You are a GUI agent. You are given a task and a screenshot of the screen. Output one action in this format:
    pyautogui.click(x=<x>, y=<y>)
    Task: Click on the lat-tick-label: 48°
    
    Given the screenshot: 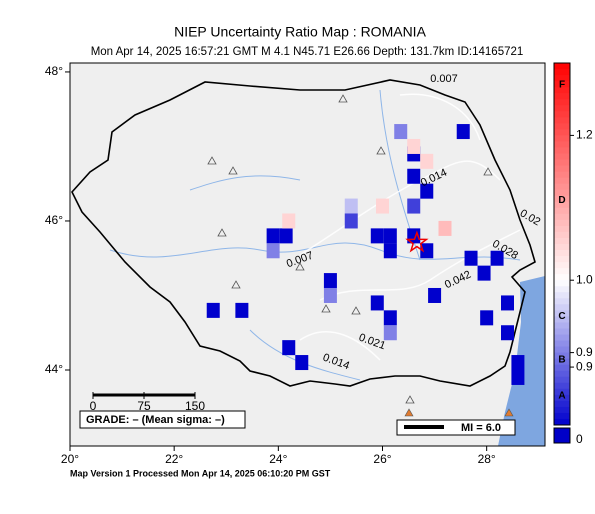 What is the action you would take?
    pyautogui.click(x=54, y=71)
    